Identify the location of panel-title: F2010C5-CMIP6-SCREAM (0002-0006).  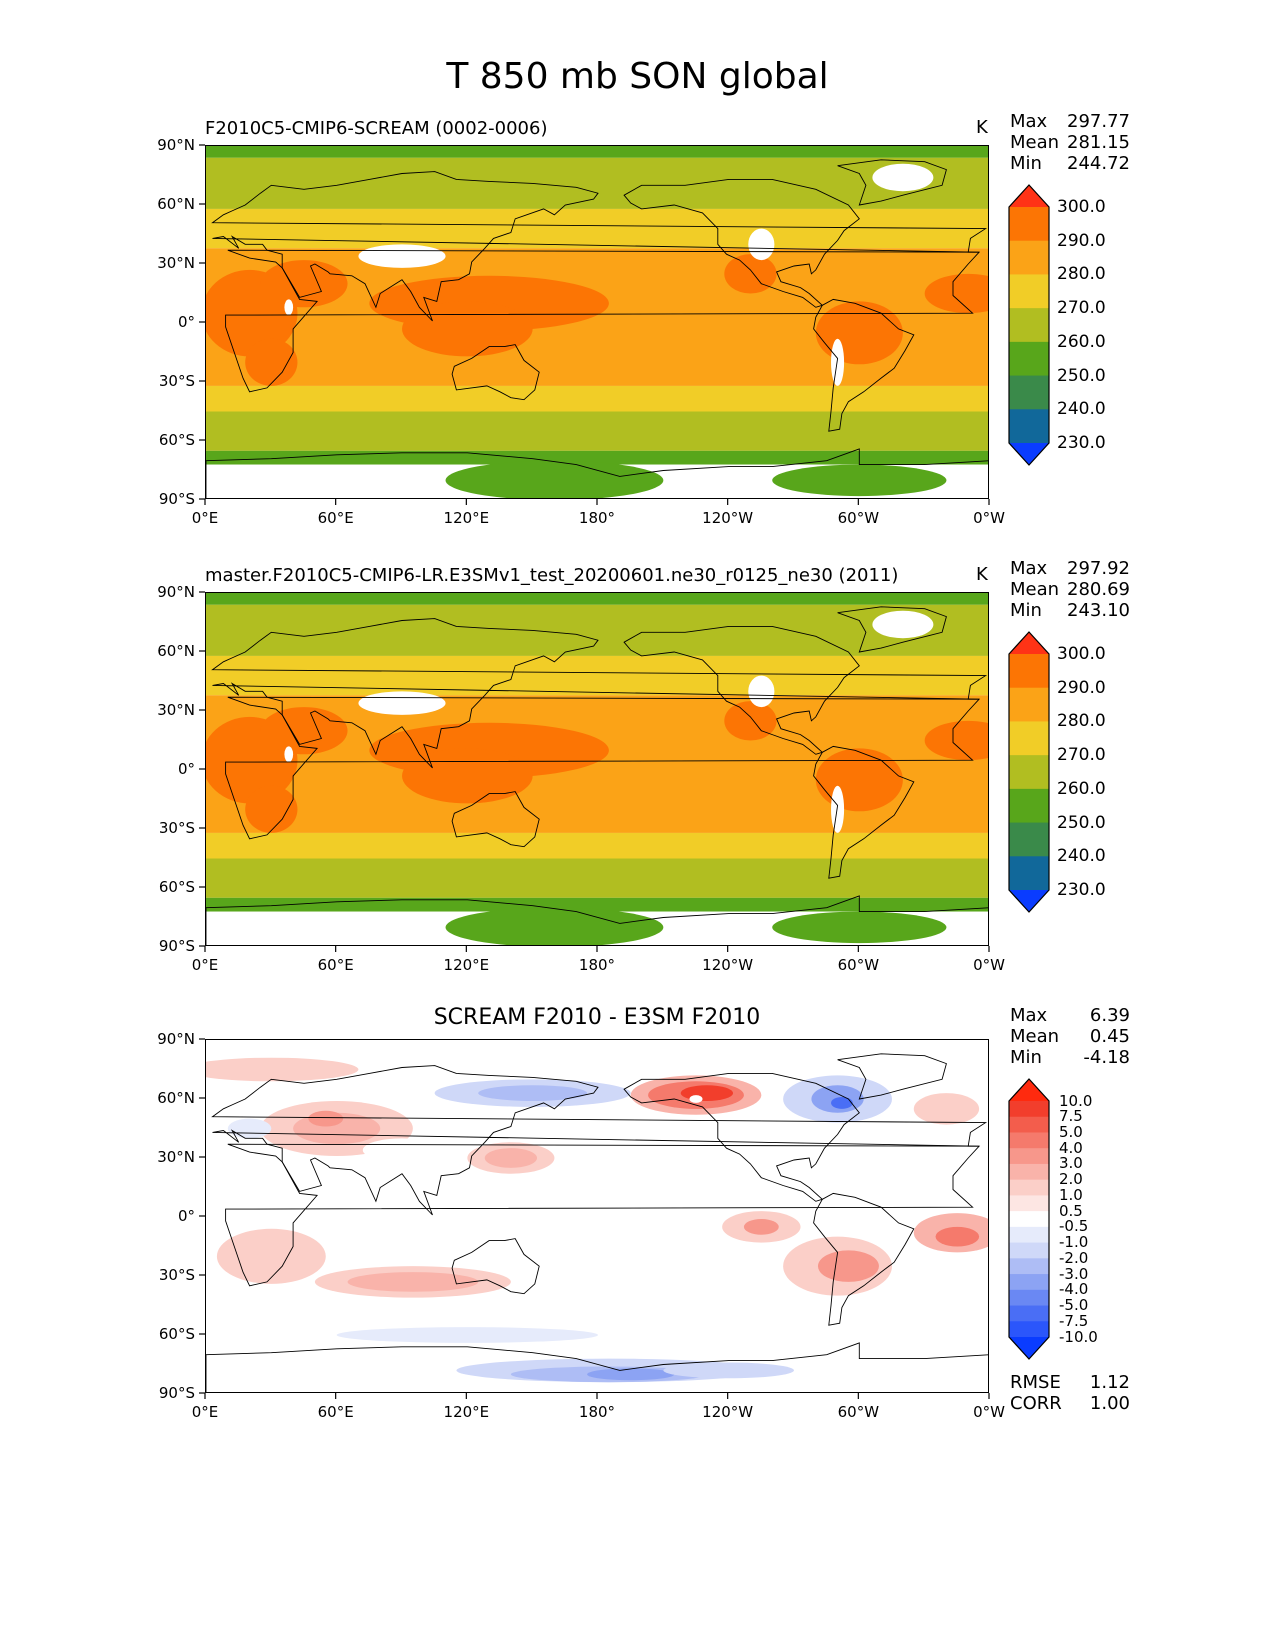
(376, 128).